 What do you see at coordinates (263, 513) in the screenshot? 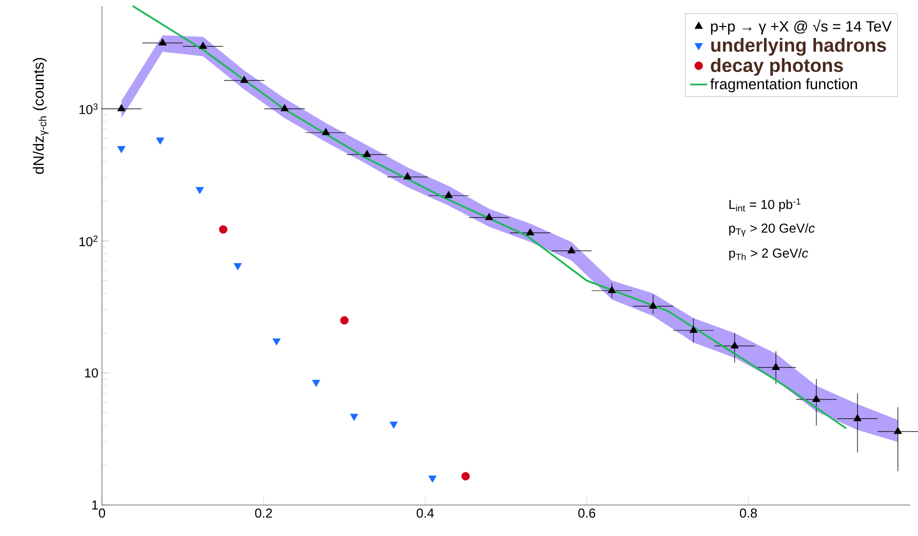
I see `x-tick-label: 0.2` at bounding box center [263, 513].